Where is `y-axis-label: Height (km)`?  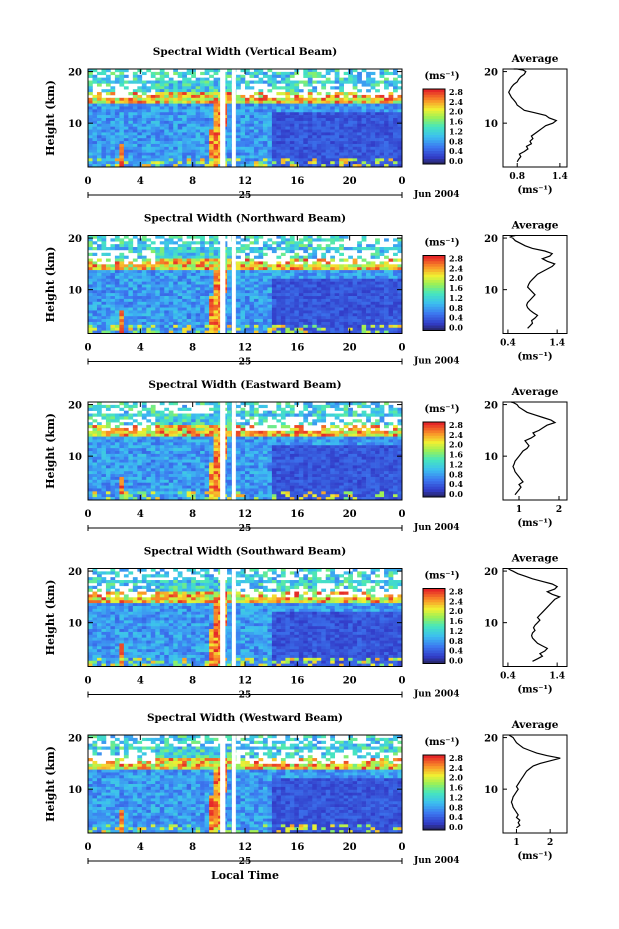
y-axis-label: Height (km) is located at coordinates (50, 285).